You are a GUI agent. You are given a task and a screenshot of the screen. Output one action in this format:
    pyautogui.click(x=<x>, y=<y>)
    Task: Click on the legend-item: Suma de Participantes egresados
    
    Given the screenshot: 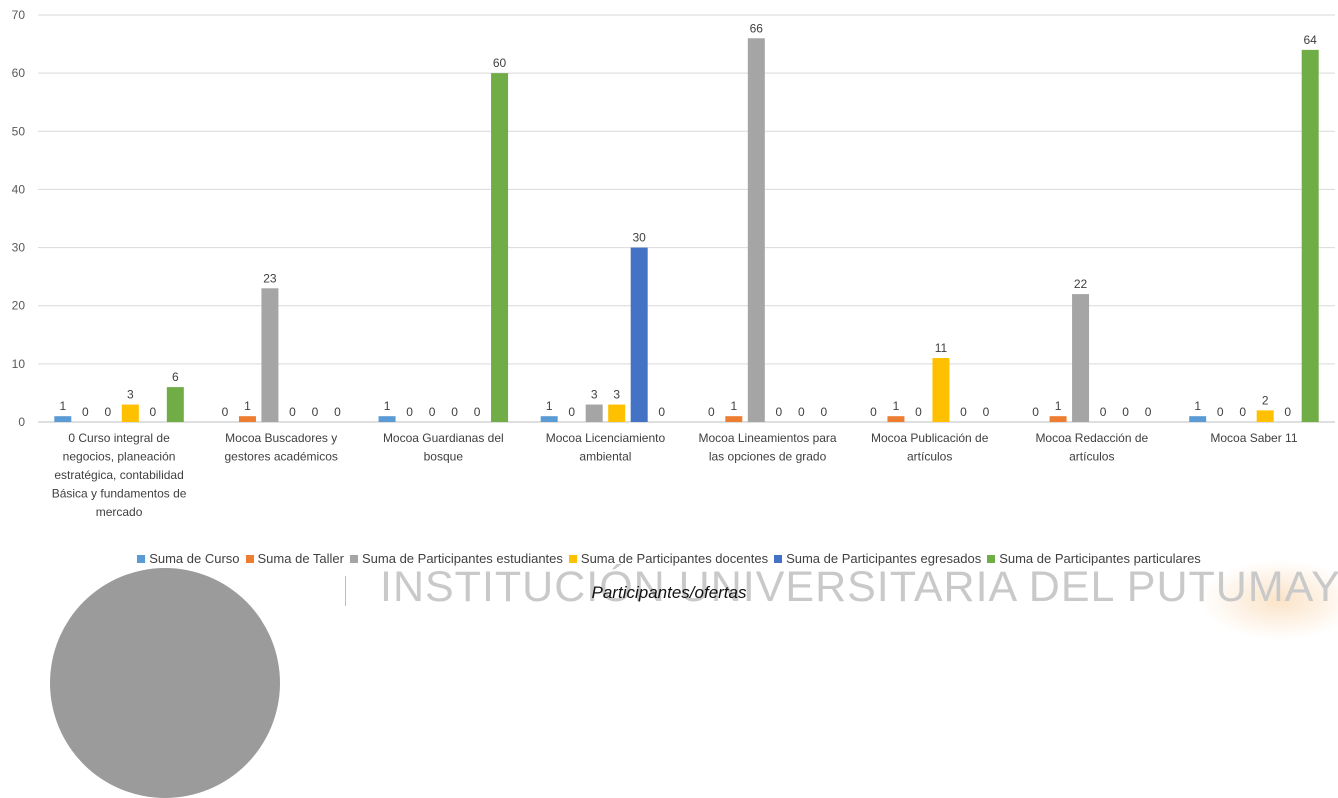 What is the action you would take?
    pyautogui.click(x=877, y=558)
    